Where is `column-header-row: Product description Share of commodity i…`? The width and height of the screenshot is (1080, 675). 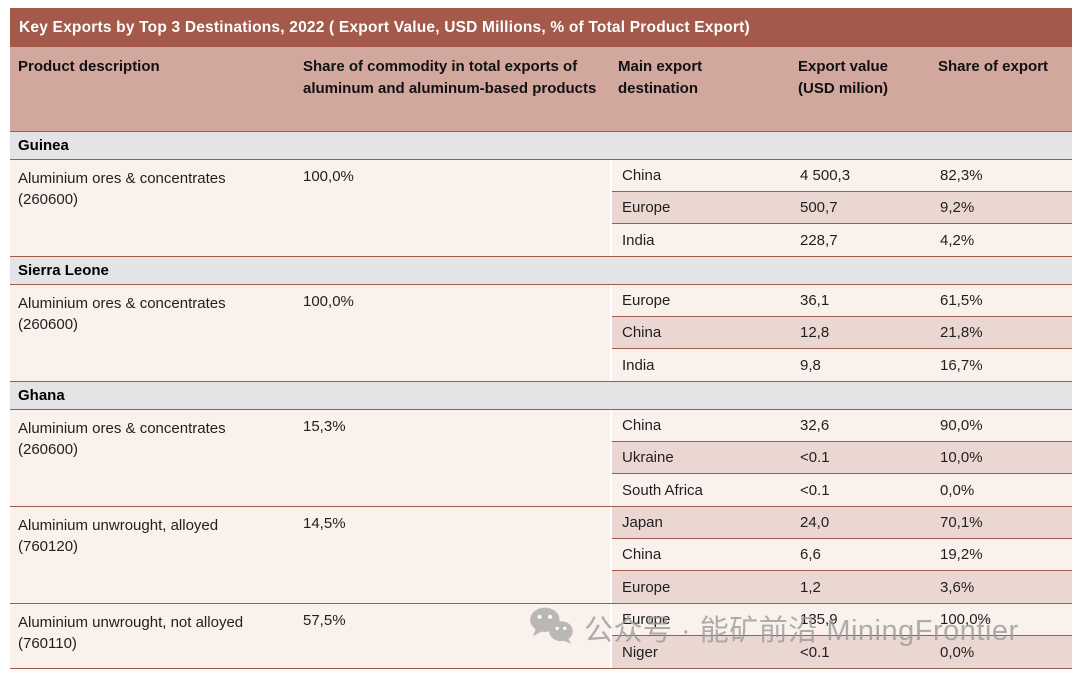 column-header-row: Product description Share of commodity i… is located at coordinates (541, 89).